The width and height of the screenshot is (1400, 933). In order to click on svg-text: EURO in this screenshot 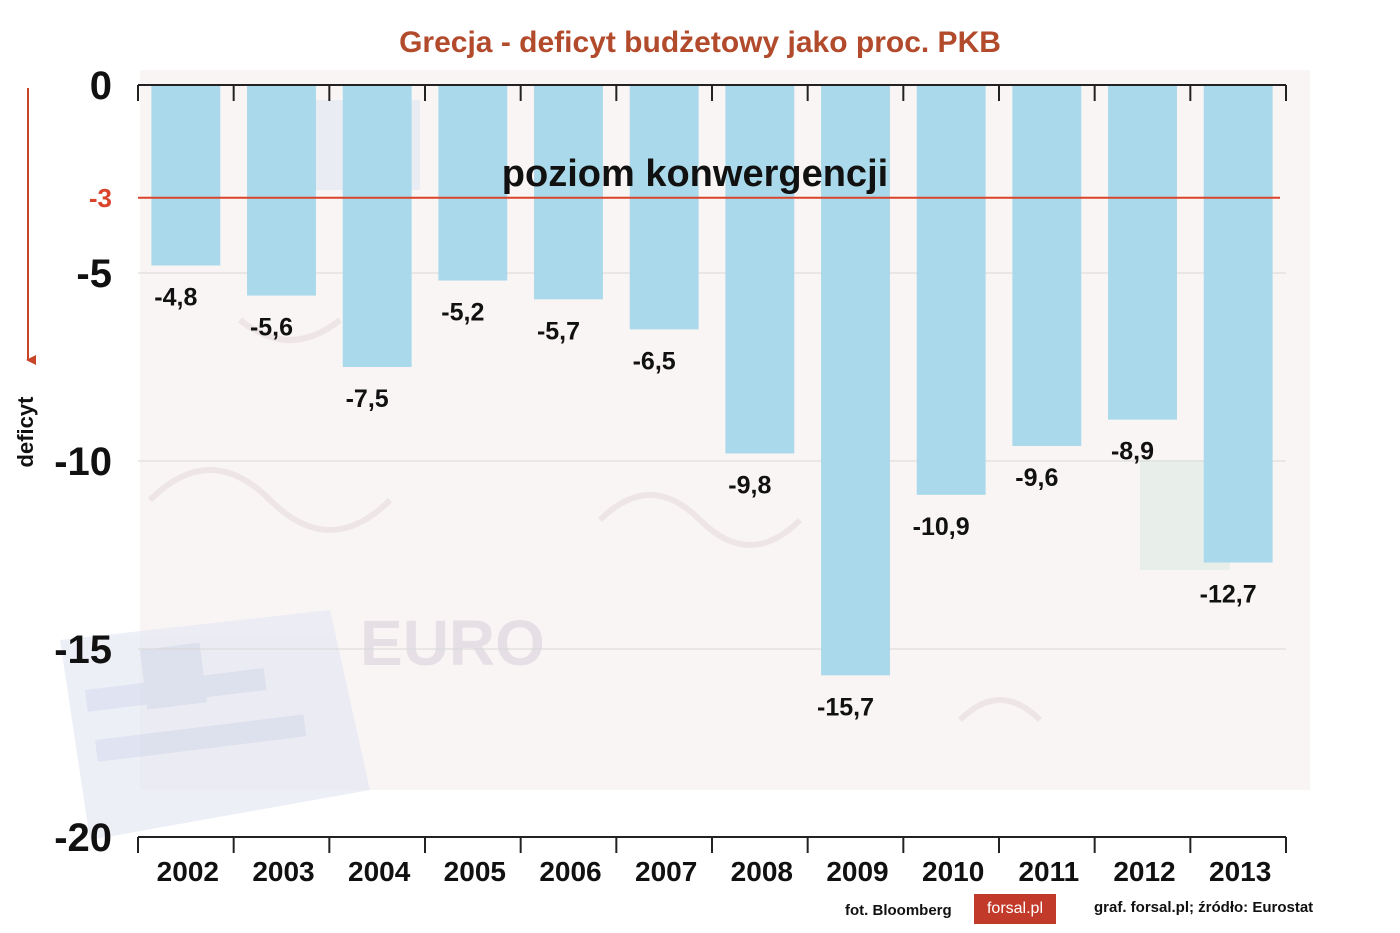, I will do `click(452, 643)`.